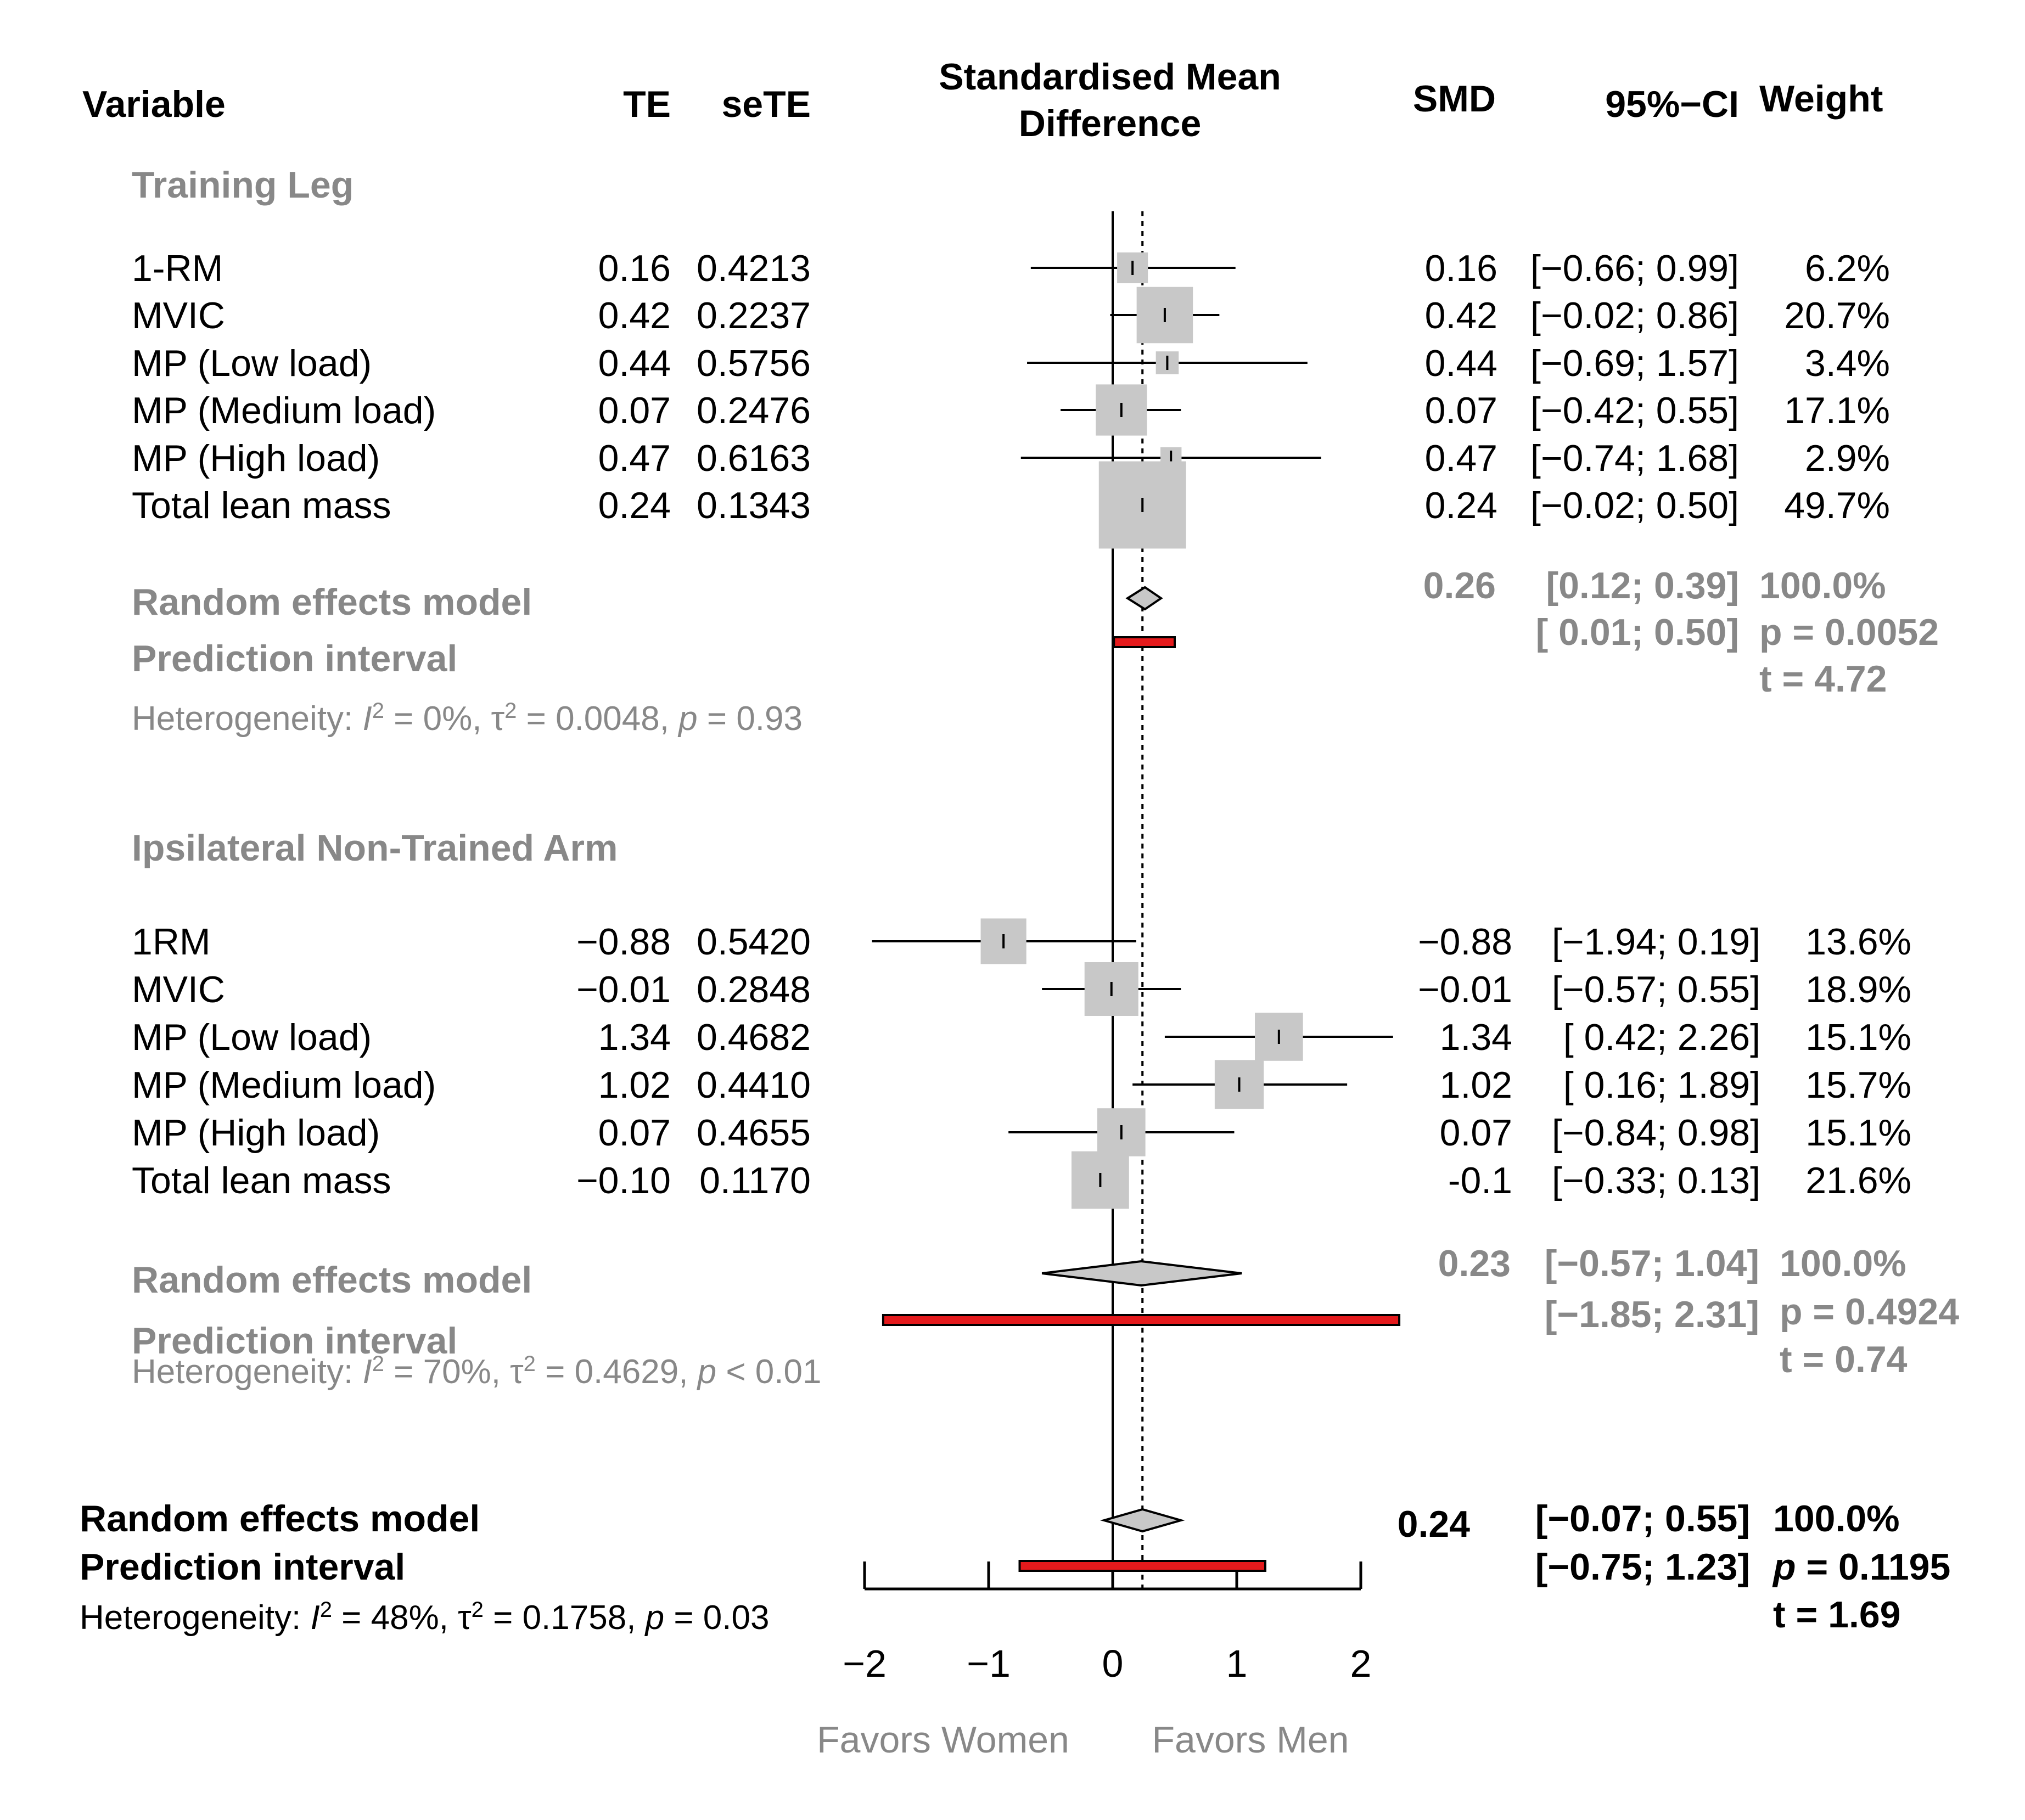 This screenshot has width=2025, height=1820. What do you see at coordinates (1784, 1567) in the screenshot?
I see `overall-p-symbol: p` at bounding box center [1784, 1567].